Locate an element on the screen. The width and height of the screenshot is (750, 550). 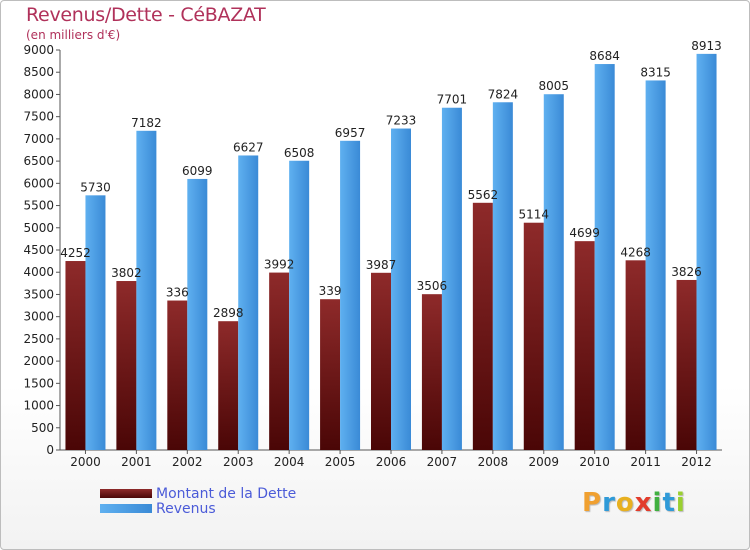
data-label: 3992 is located at coordinates (279, 265).